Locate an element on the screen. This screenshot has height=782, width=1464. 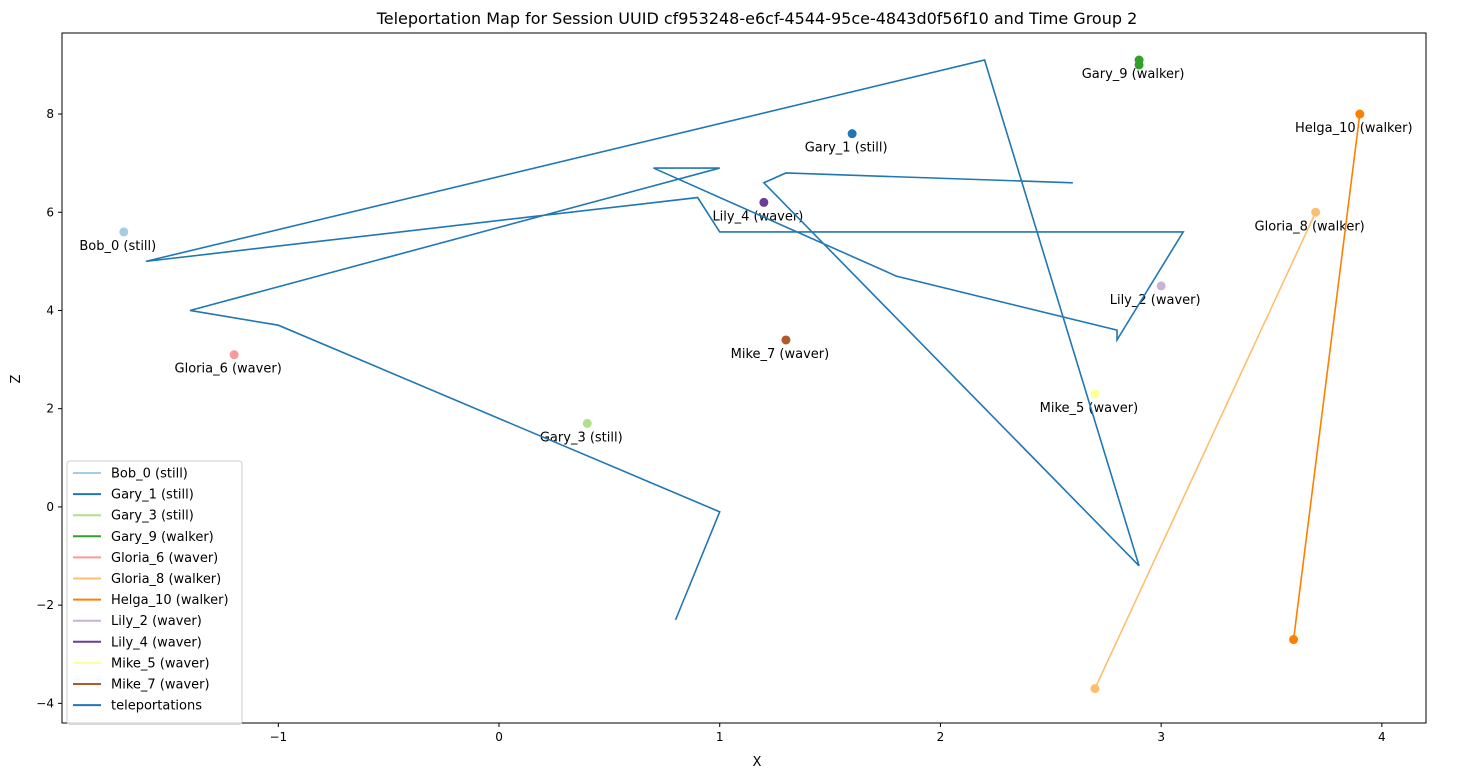
series-group: Lily_2 (waver) is located at coordinates (1155, 294).